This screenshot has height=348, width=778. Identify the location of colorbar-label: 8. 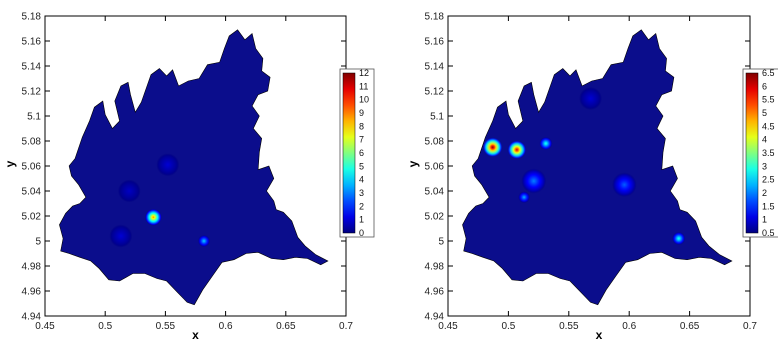
(361, 126).